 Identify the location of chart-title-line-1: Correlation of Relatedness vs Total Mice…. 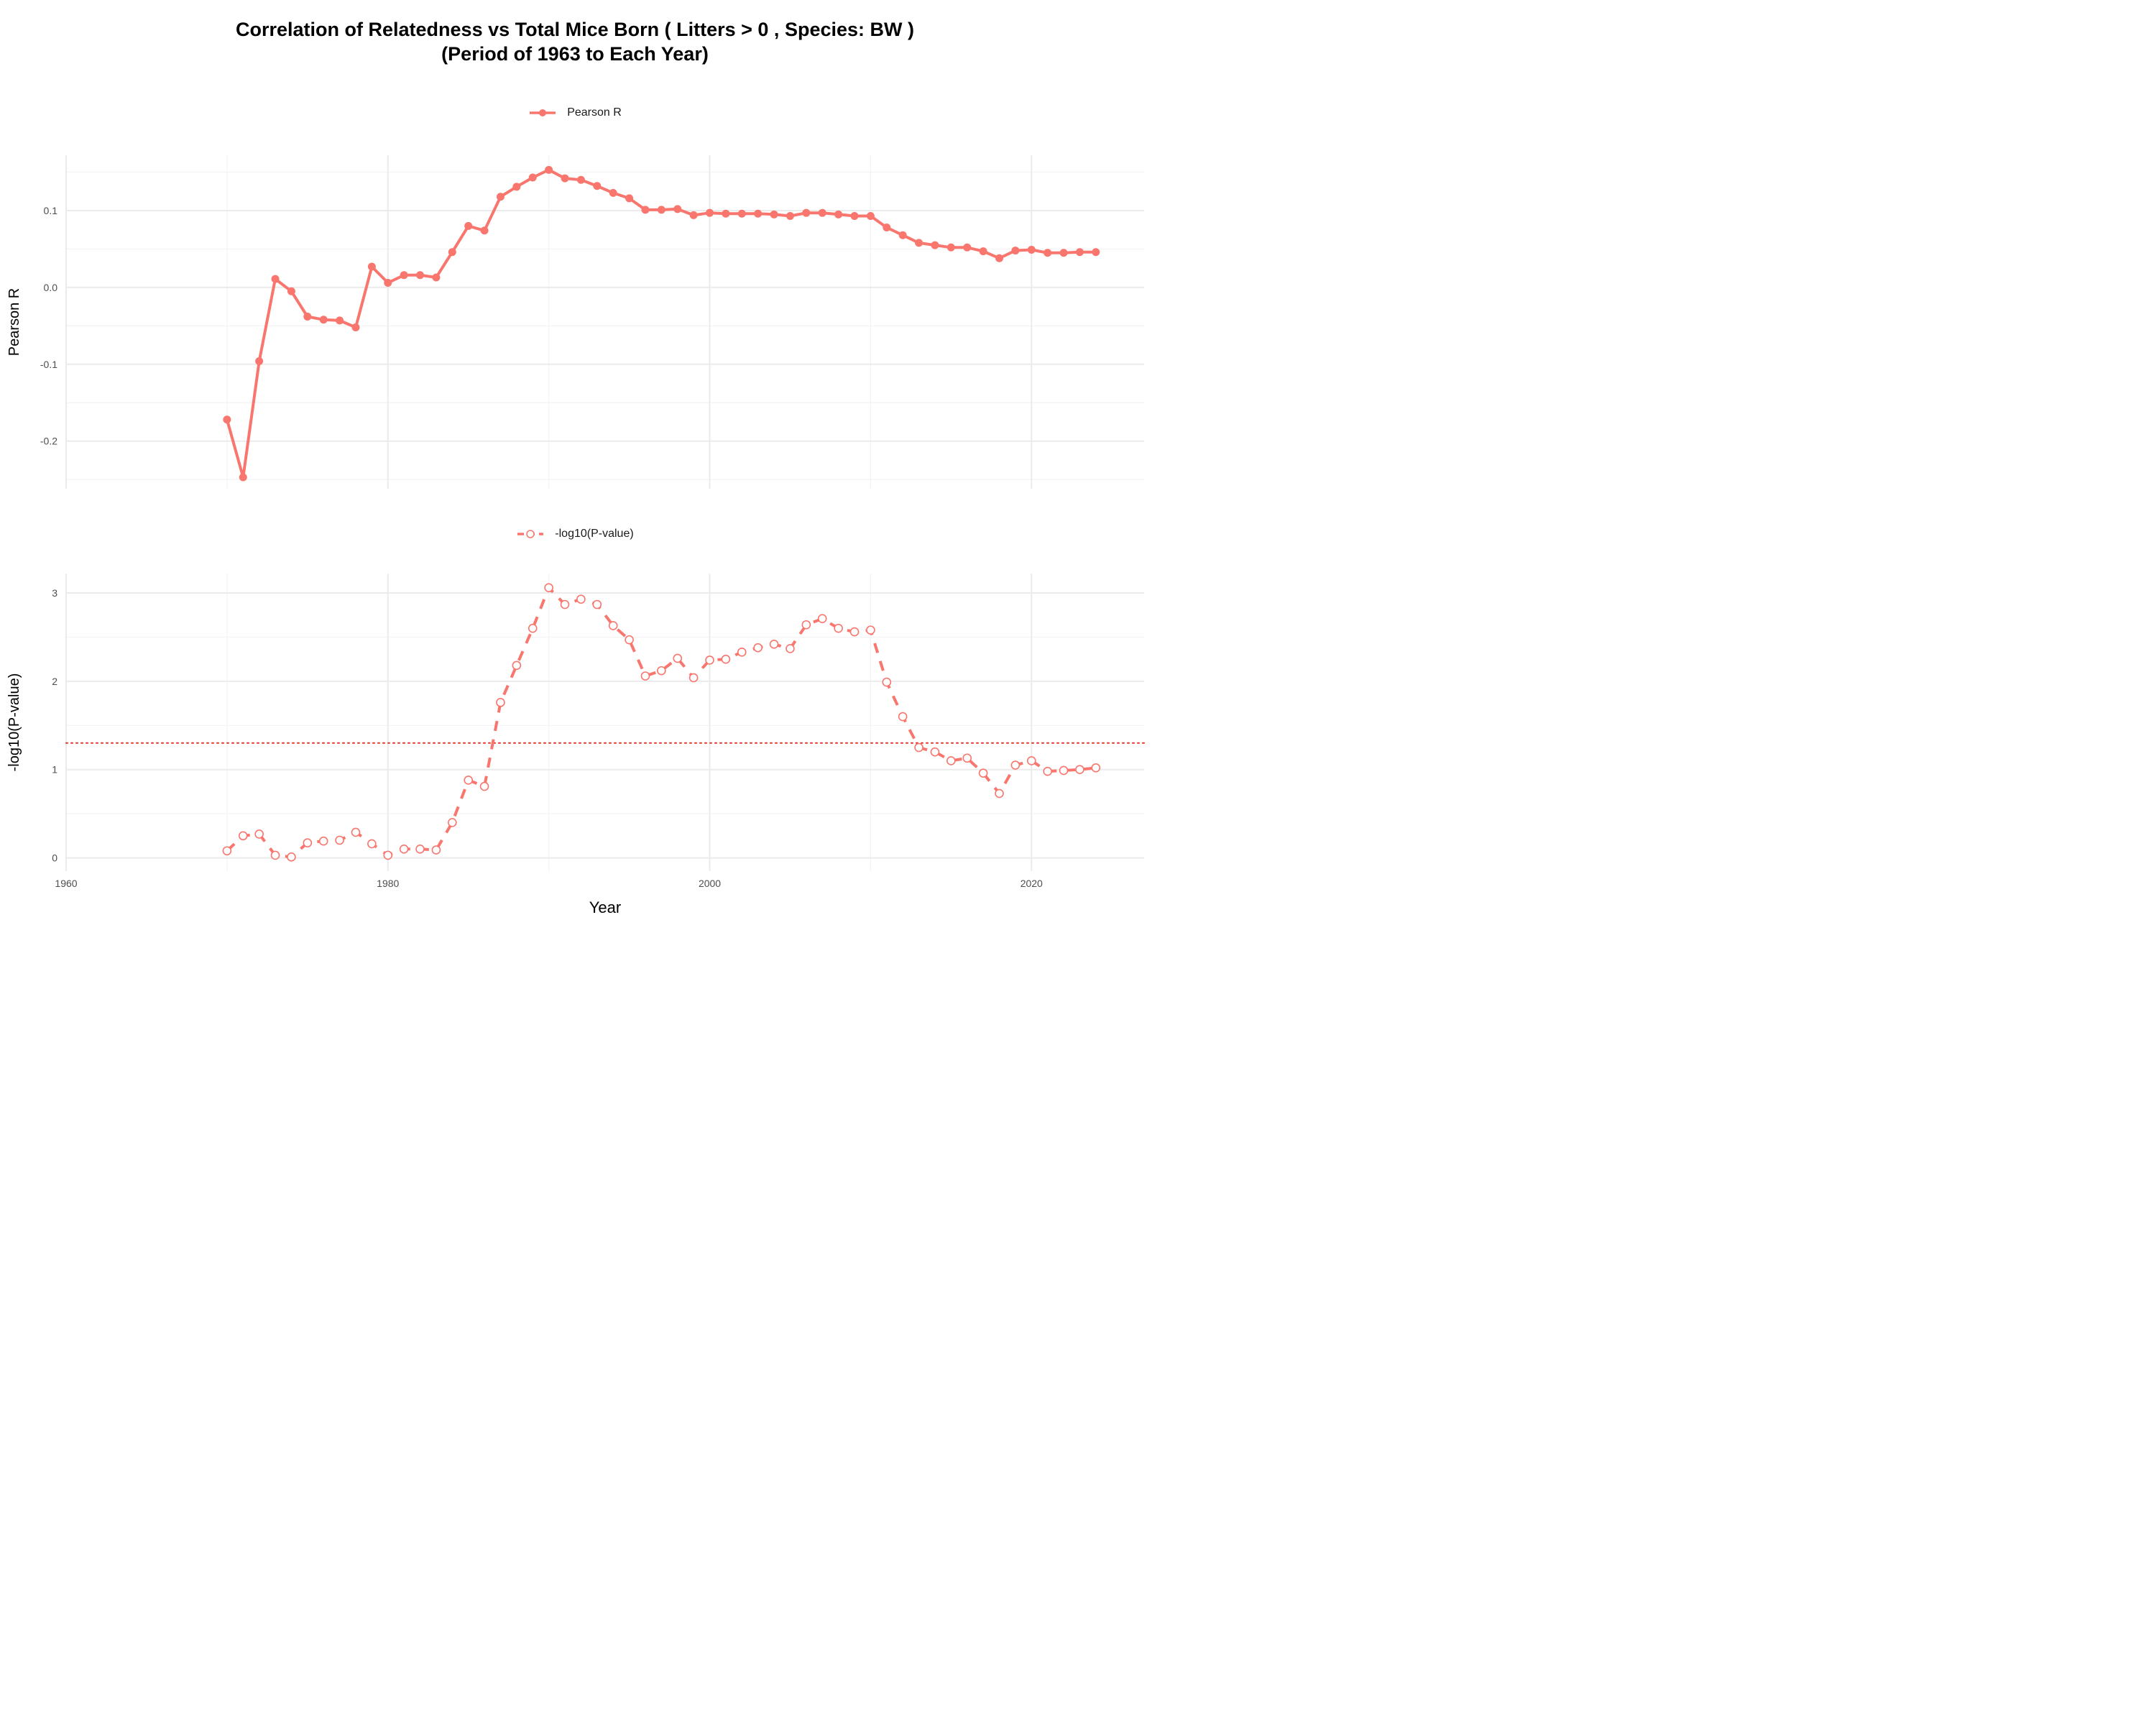
(575, 29).